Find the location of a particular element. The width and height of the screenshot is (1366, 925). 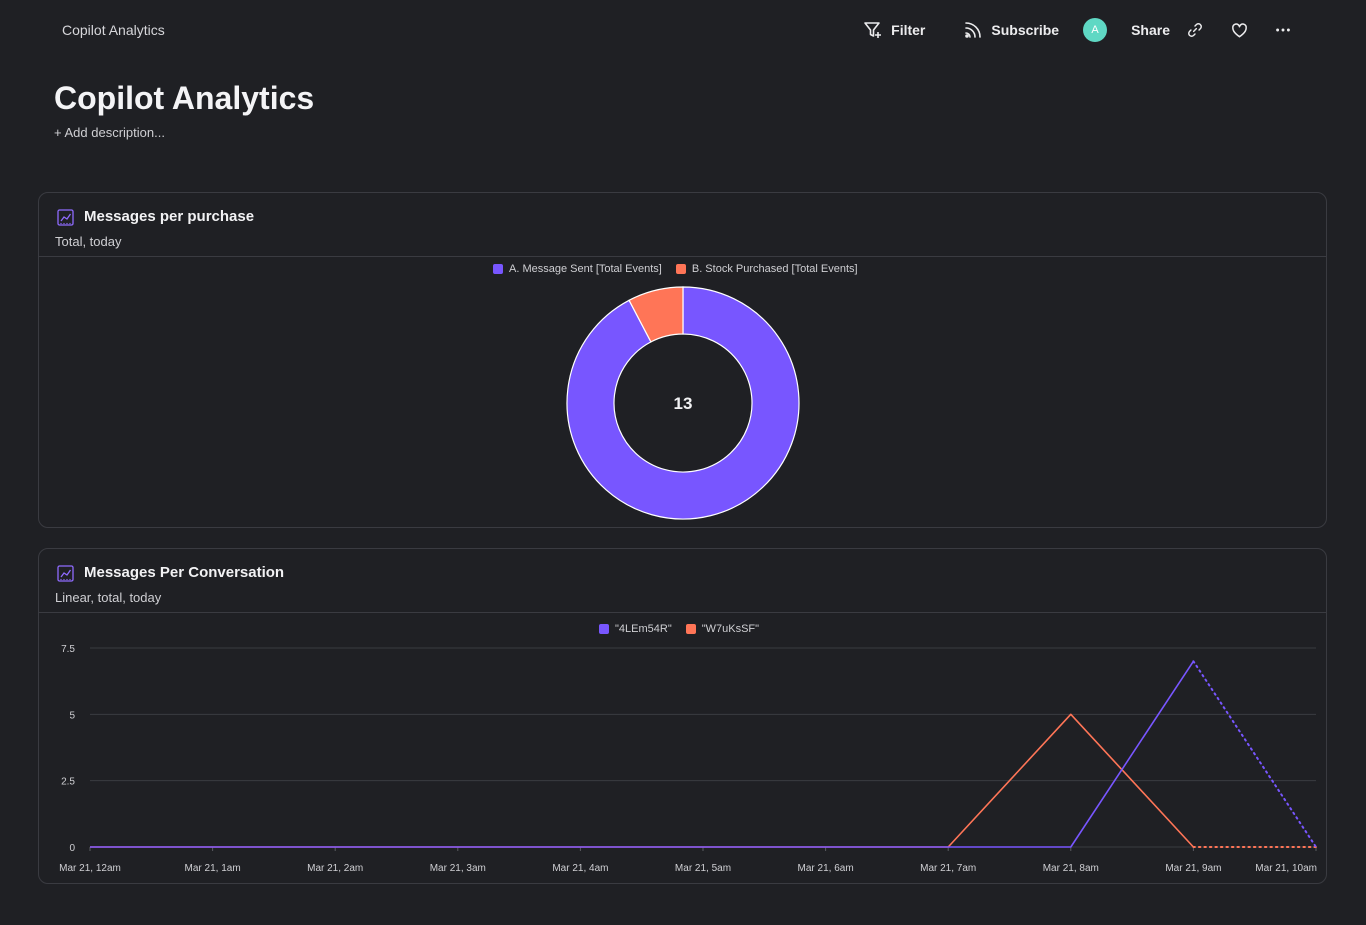

subscribe-label: Subscribe is located at coordinates (1025, 30).